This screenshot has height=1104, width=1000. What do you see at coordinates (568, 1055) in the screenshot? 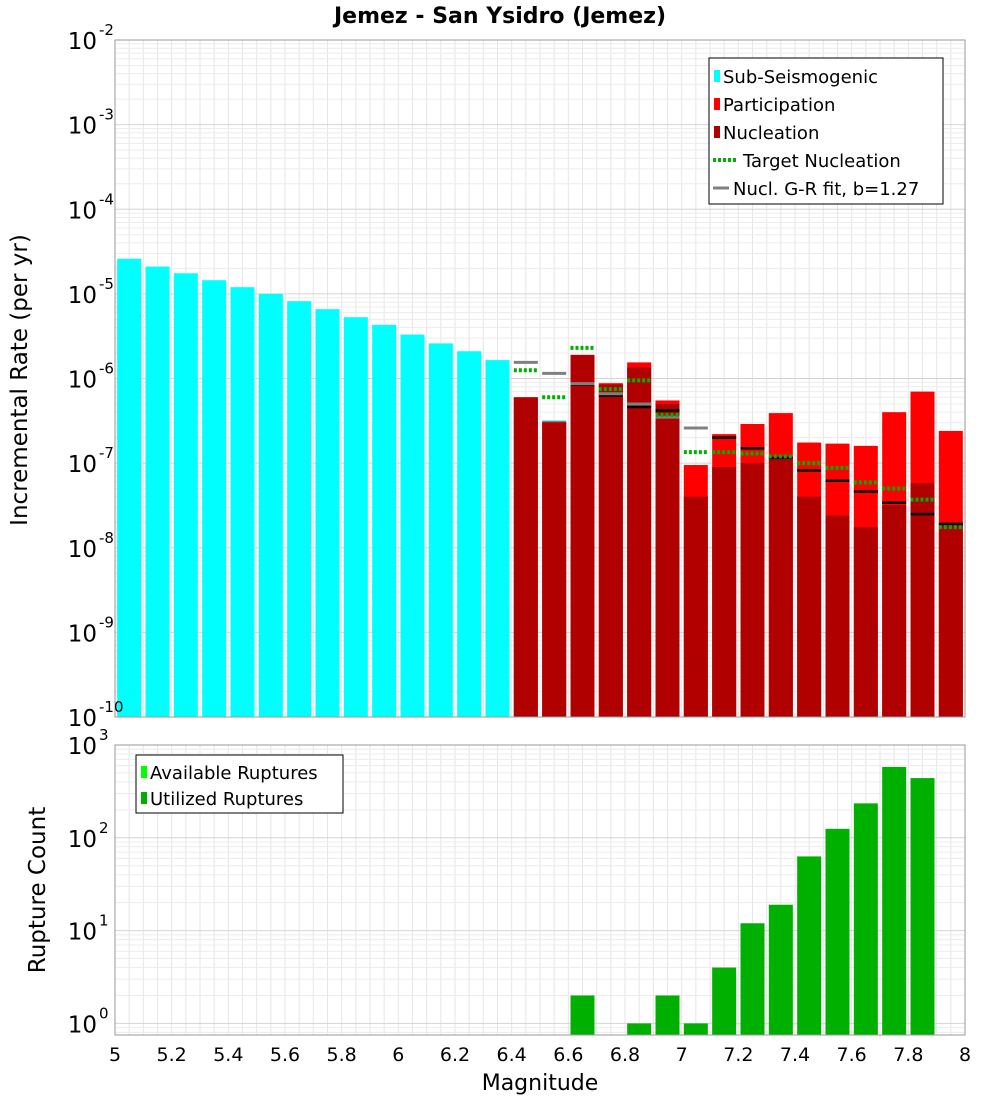
I see `x-tick-label: 6.6` at bounding box center [568, 1055].